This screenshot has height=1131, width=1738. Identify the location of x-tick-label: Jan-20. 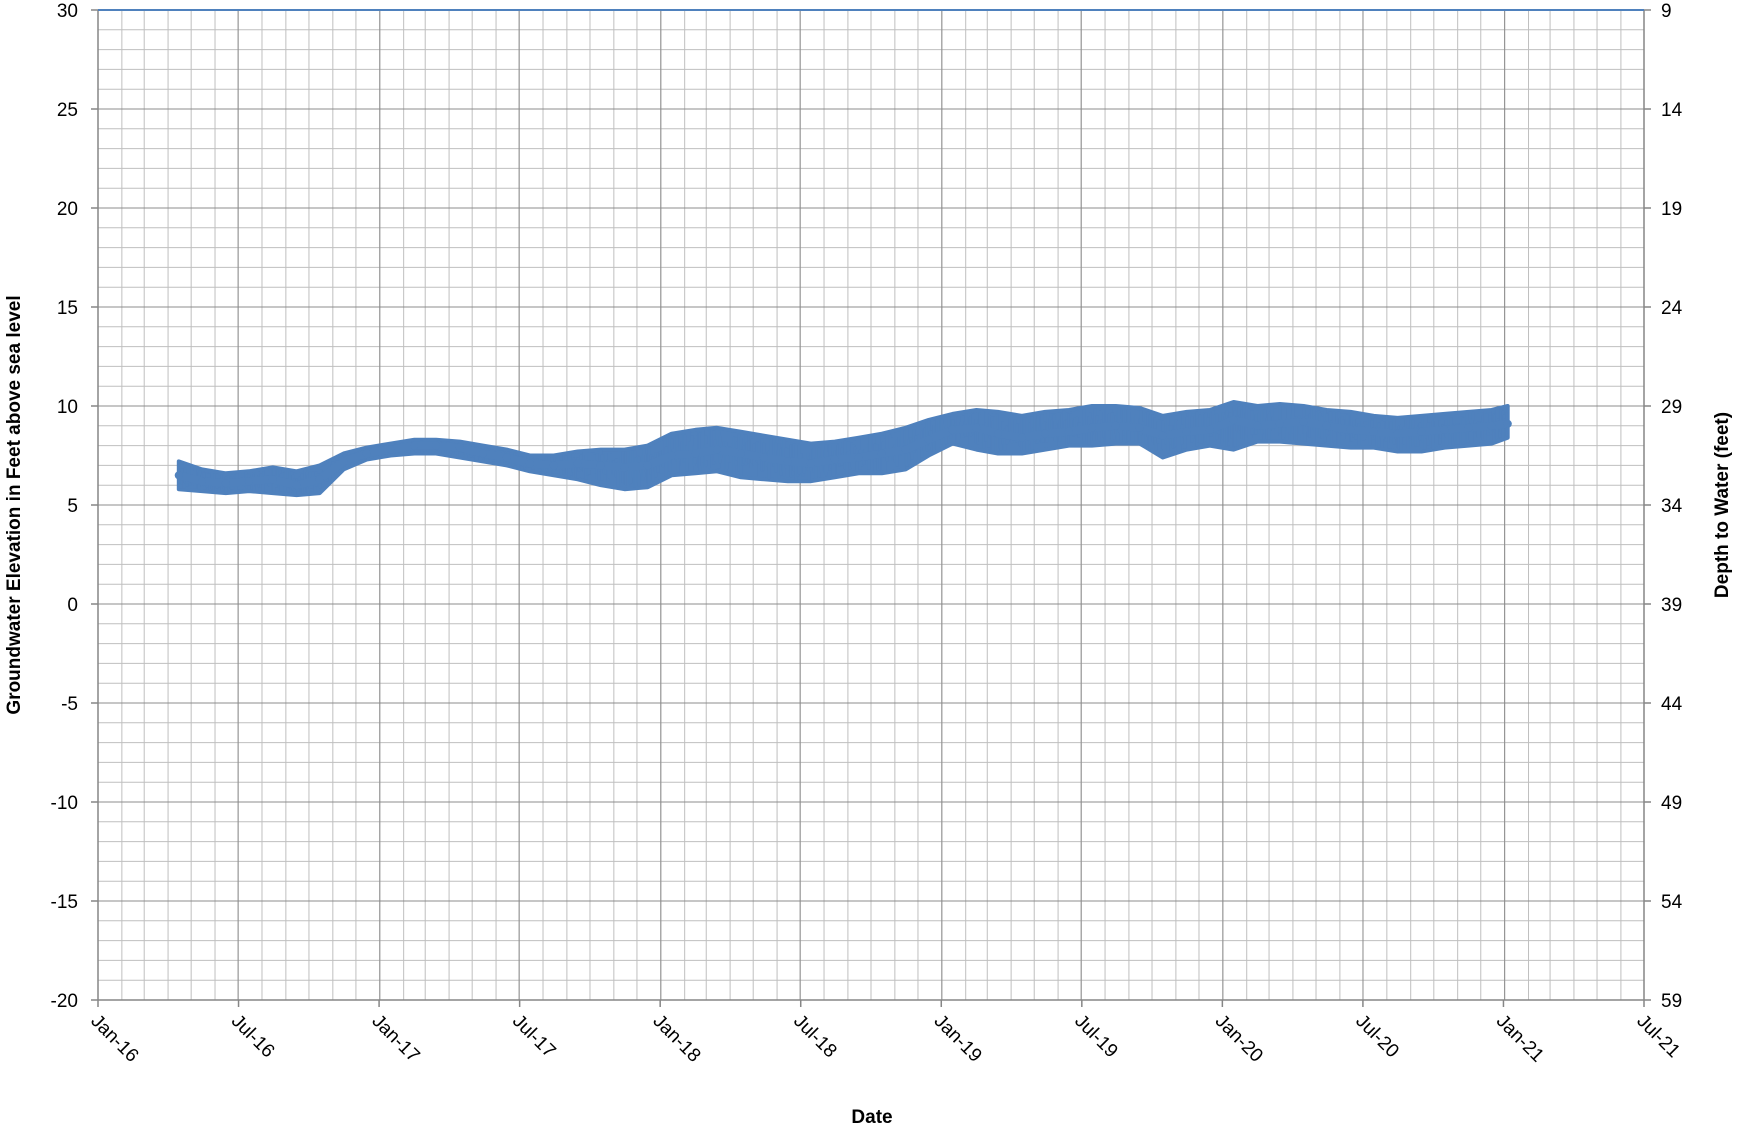
(1239, 1039).